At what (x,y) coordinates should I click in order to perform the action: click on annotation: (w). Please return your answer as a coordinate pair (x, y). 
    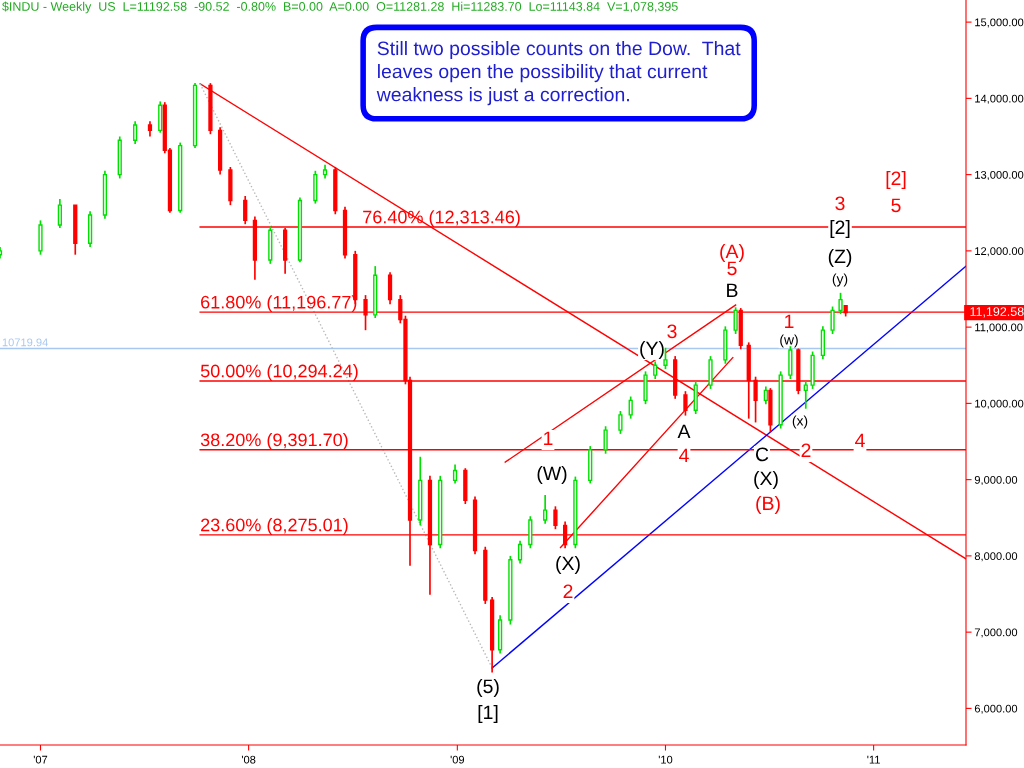
    Looking at the image, I should click on (789, 341).